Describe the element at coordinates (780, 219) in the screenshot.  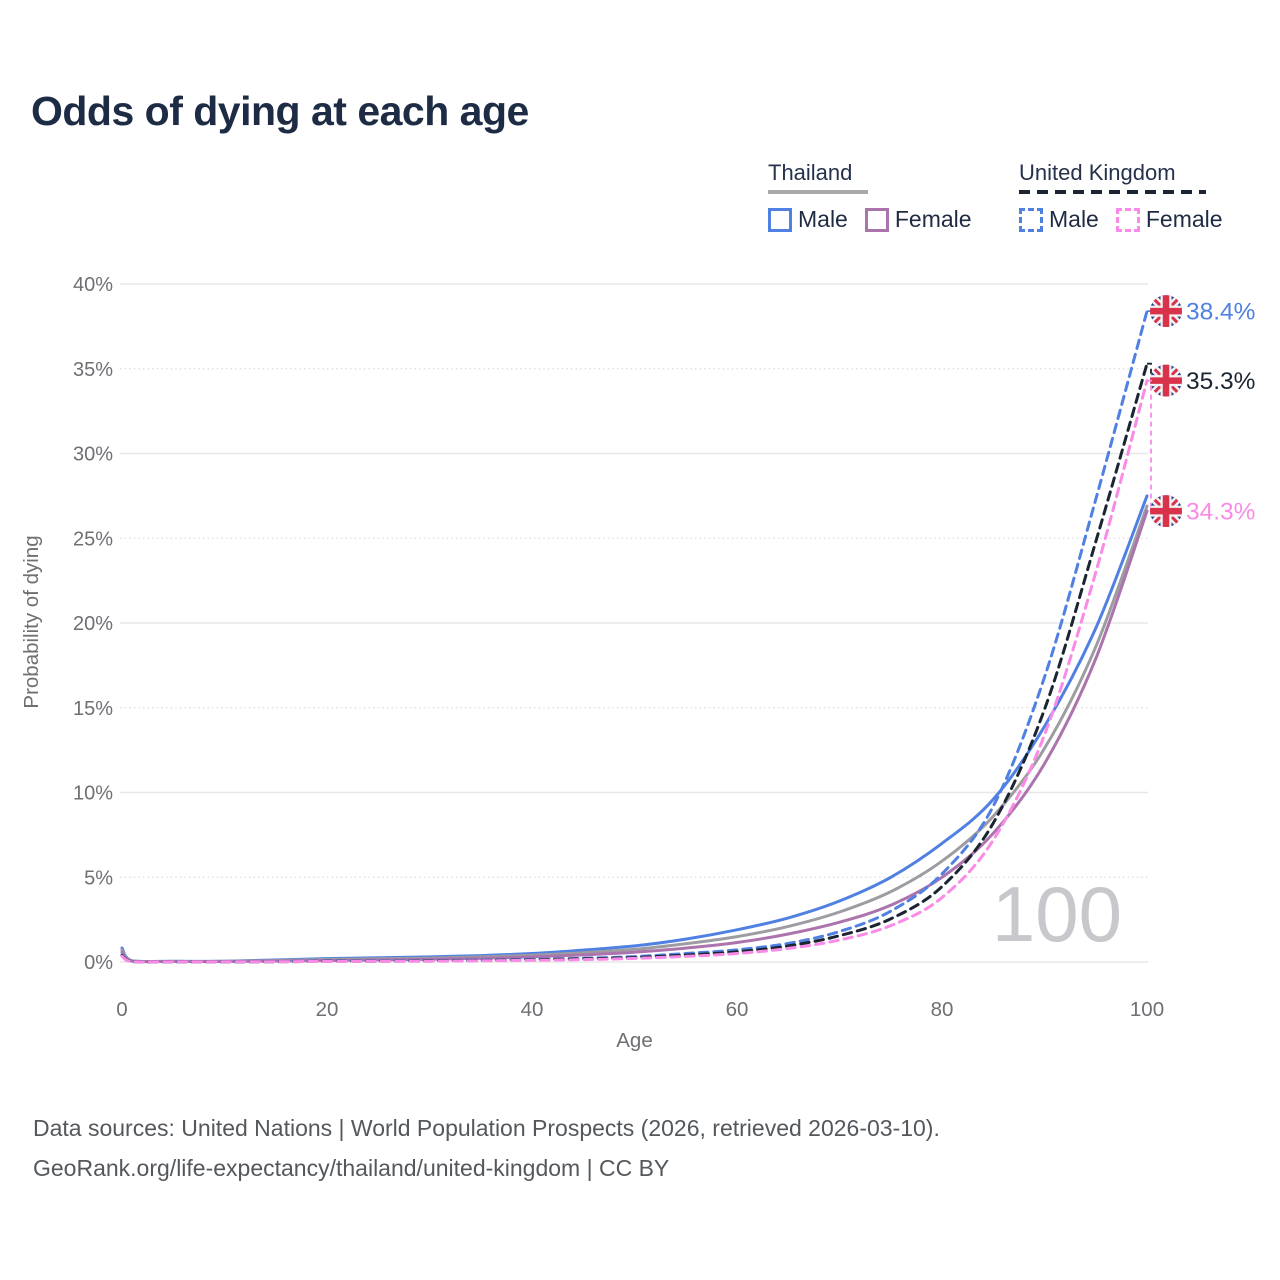
I see `thailand-male-swatch-icon` at that location.